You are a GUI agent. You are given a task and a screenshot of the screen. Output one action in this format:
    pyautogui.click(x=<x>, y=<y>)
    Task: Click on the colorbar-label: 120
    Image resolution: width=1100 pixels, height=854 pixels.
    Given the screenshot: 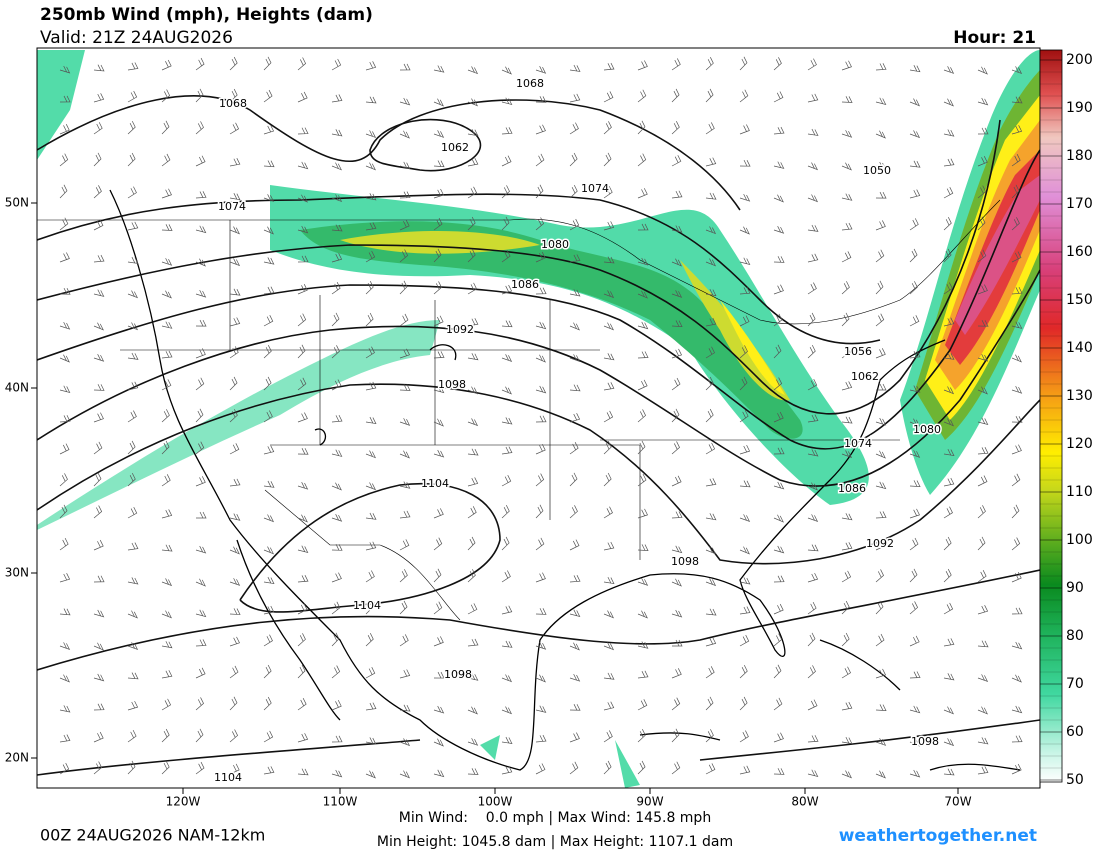 What is the action you would take?
    pyautogui.click(x=1079, y=444)
    